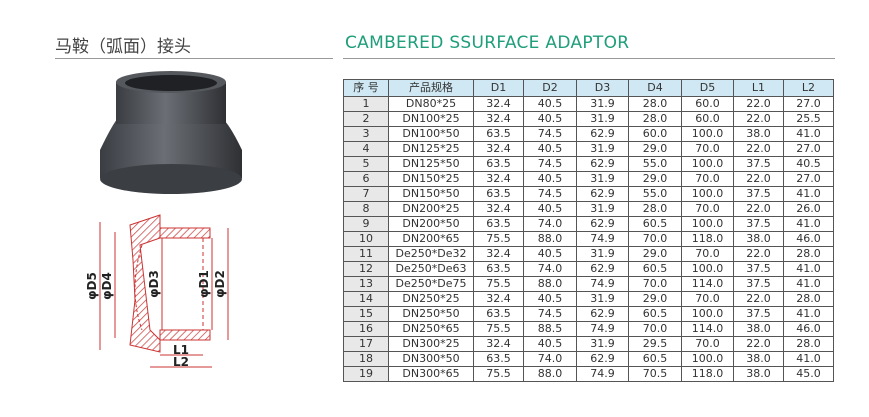 The width and height of the screenshot is (869, 417). What do you see at coordinates (366, 269) in the screenshot?
I see `table-cell: 12` at bounding box center [366, 269].